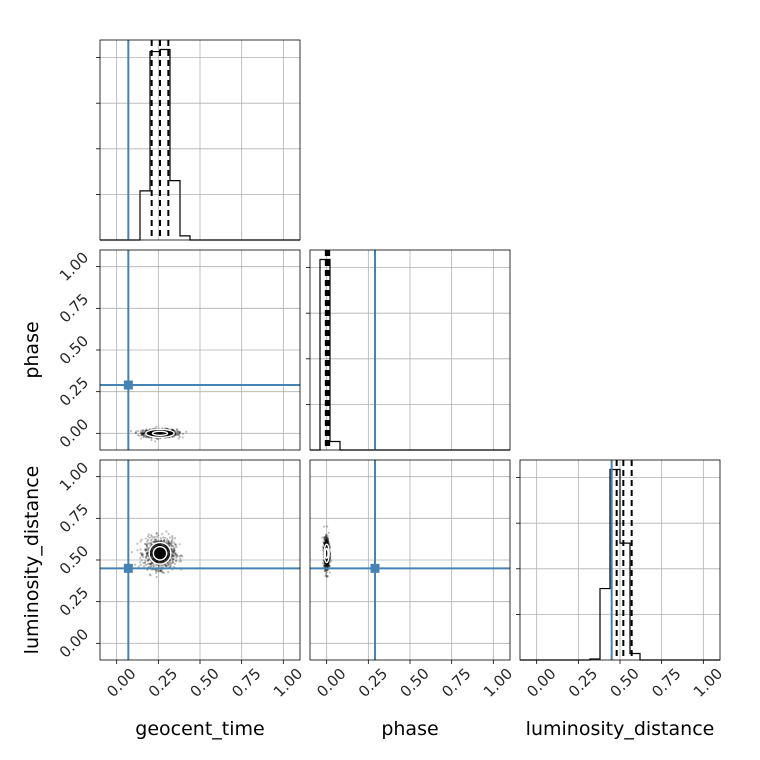  Describe the element at coordinates (128, 568) in the screenshot. I see `scatter-geocent_time-vs-luminosity_distance-truth-marker` at that location.